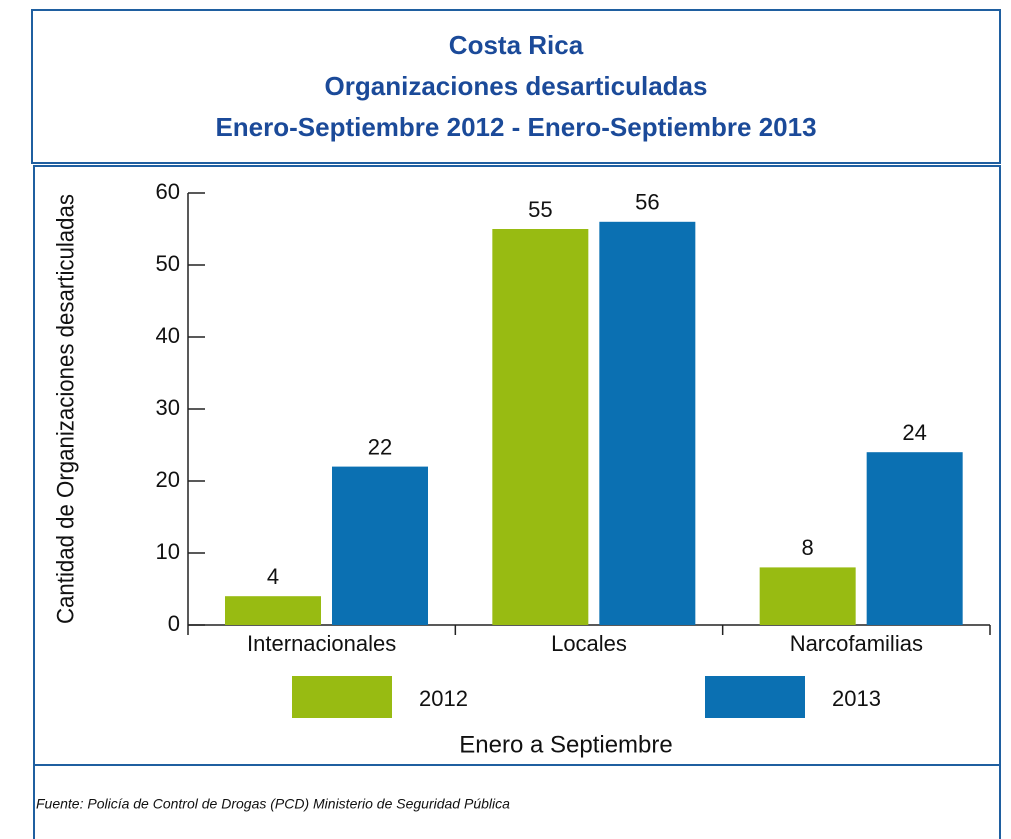  What do you see at coordinates (856, 643) in the screenshot?
I see `x-tick-label: Narcofamilias` at bounding box center [856, 643].